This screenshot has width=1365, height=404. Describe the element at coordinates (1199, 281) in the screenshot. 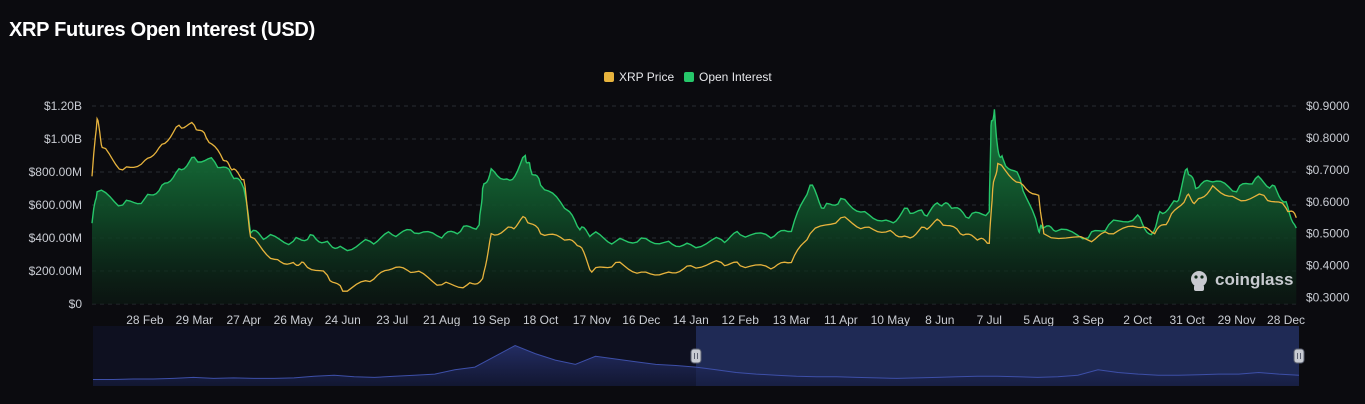

I see `coinglass-logo-icon` at that location.